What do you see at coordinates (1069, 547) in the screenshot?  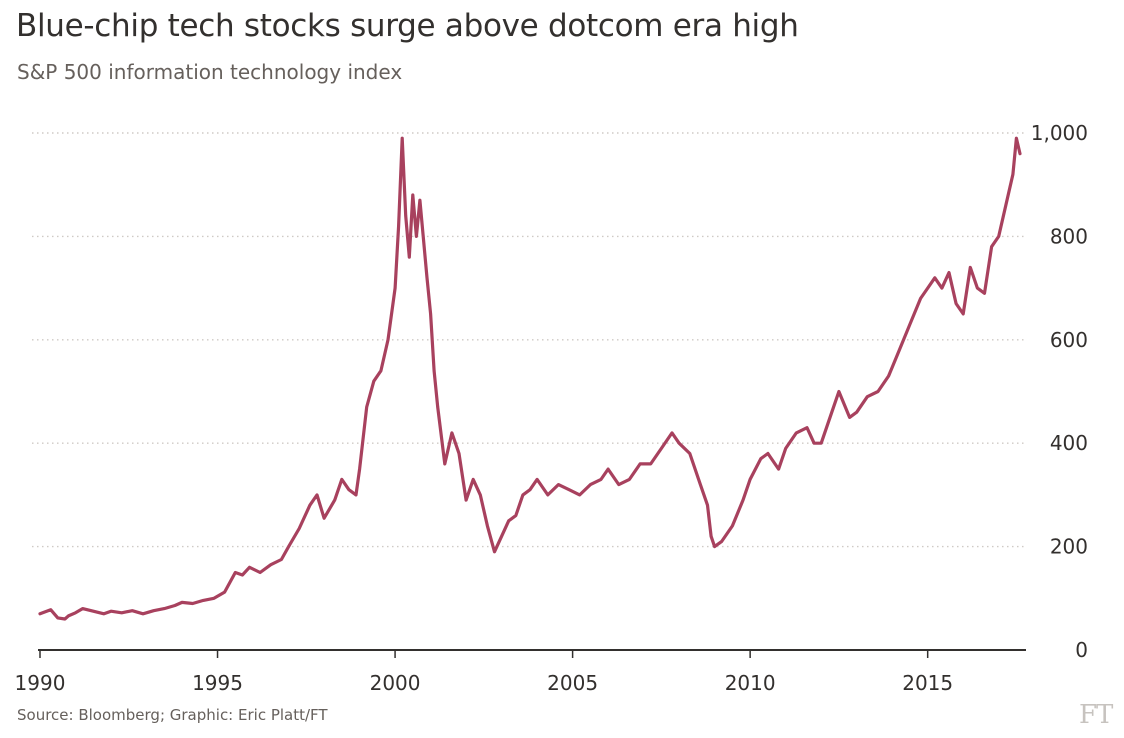 I see `y-tick-label: 200` at bounding box center [1069, 547].